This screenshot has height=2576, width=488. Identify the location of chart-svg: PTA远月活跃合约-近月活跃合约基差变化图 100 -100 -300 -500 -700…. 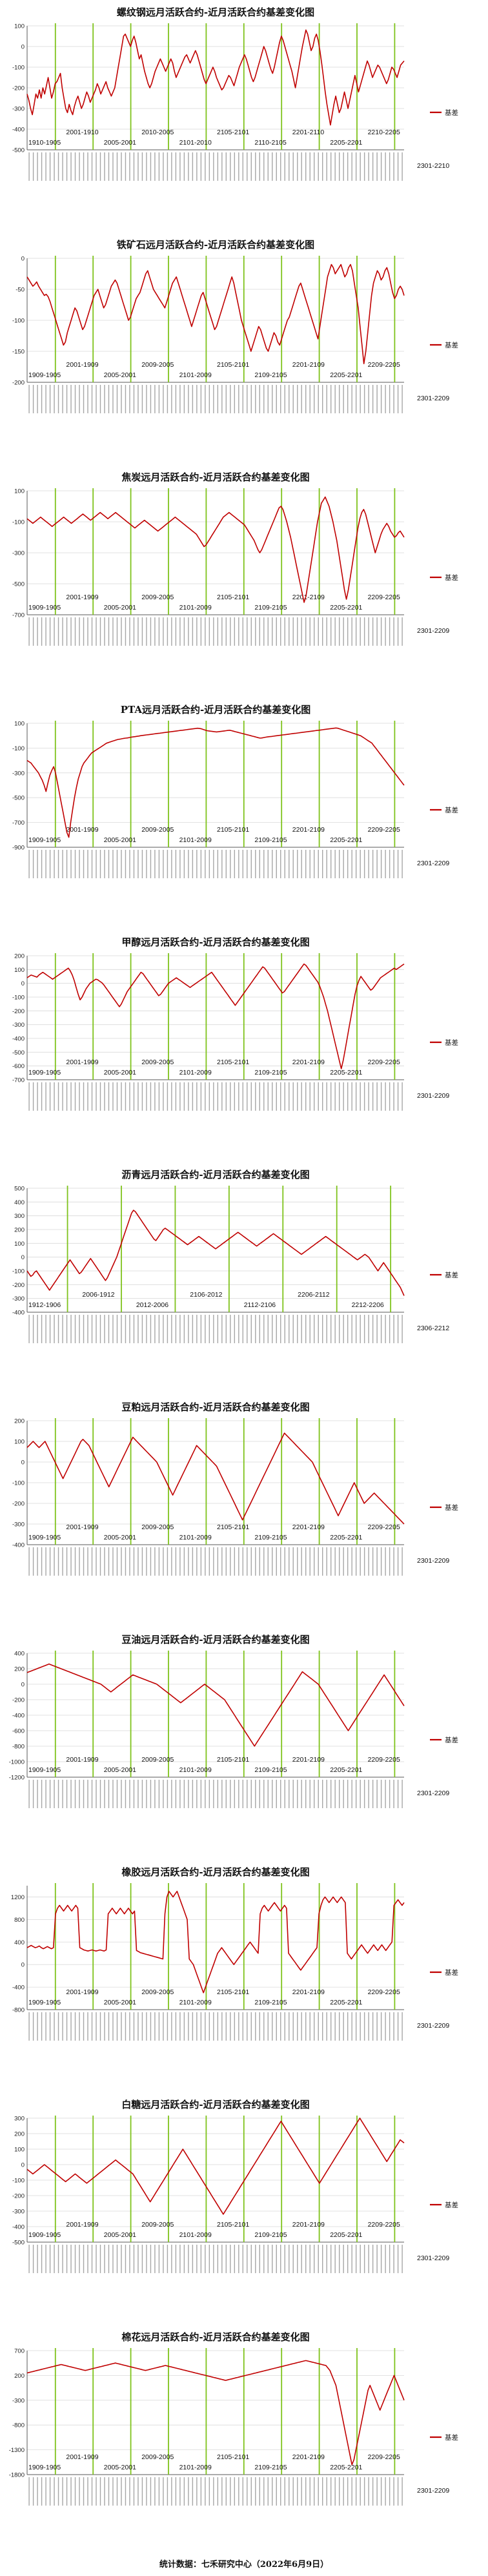
(235, 791).